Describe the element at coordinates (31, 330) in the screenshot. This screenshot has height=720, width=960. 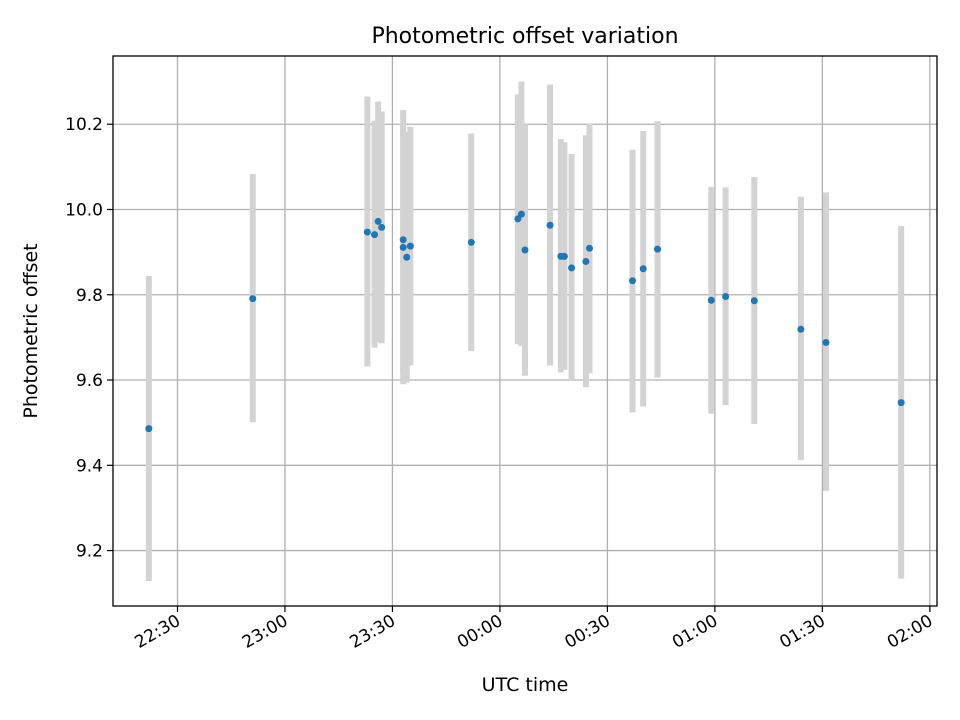
I see `y-axis-label: Photometric offset` at that location.